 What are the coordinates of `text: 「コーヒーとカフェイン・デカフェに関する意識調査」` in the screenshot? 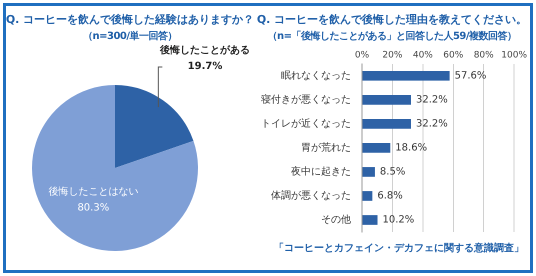 It's located at (399, 248).